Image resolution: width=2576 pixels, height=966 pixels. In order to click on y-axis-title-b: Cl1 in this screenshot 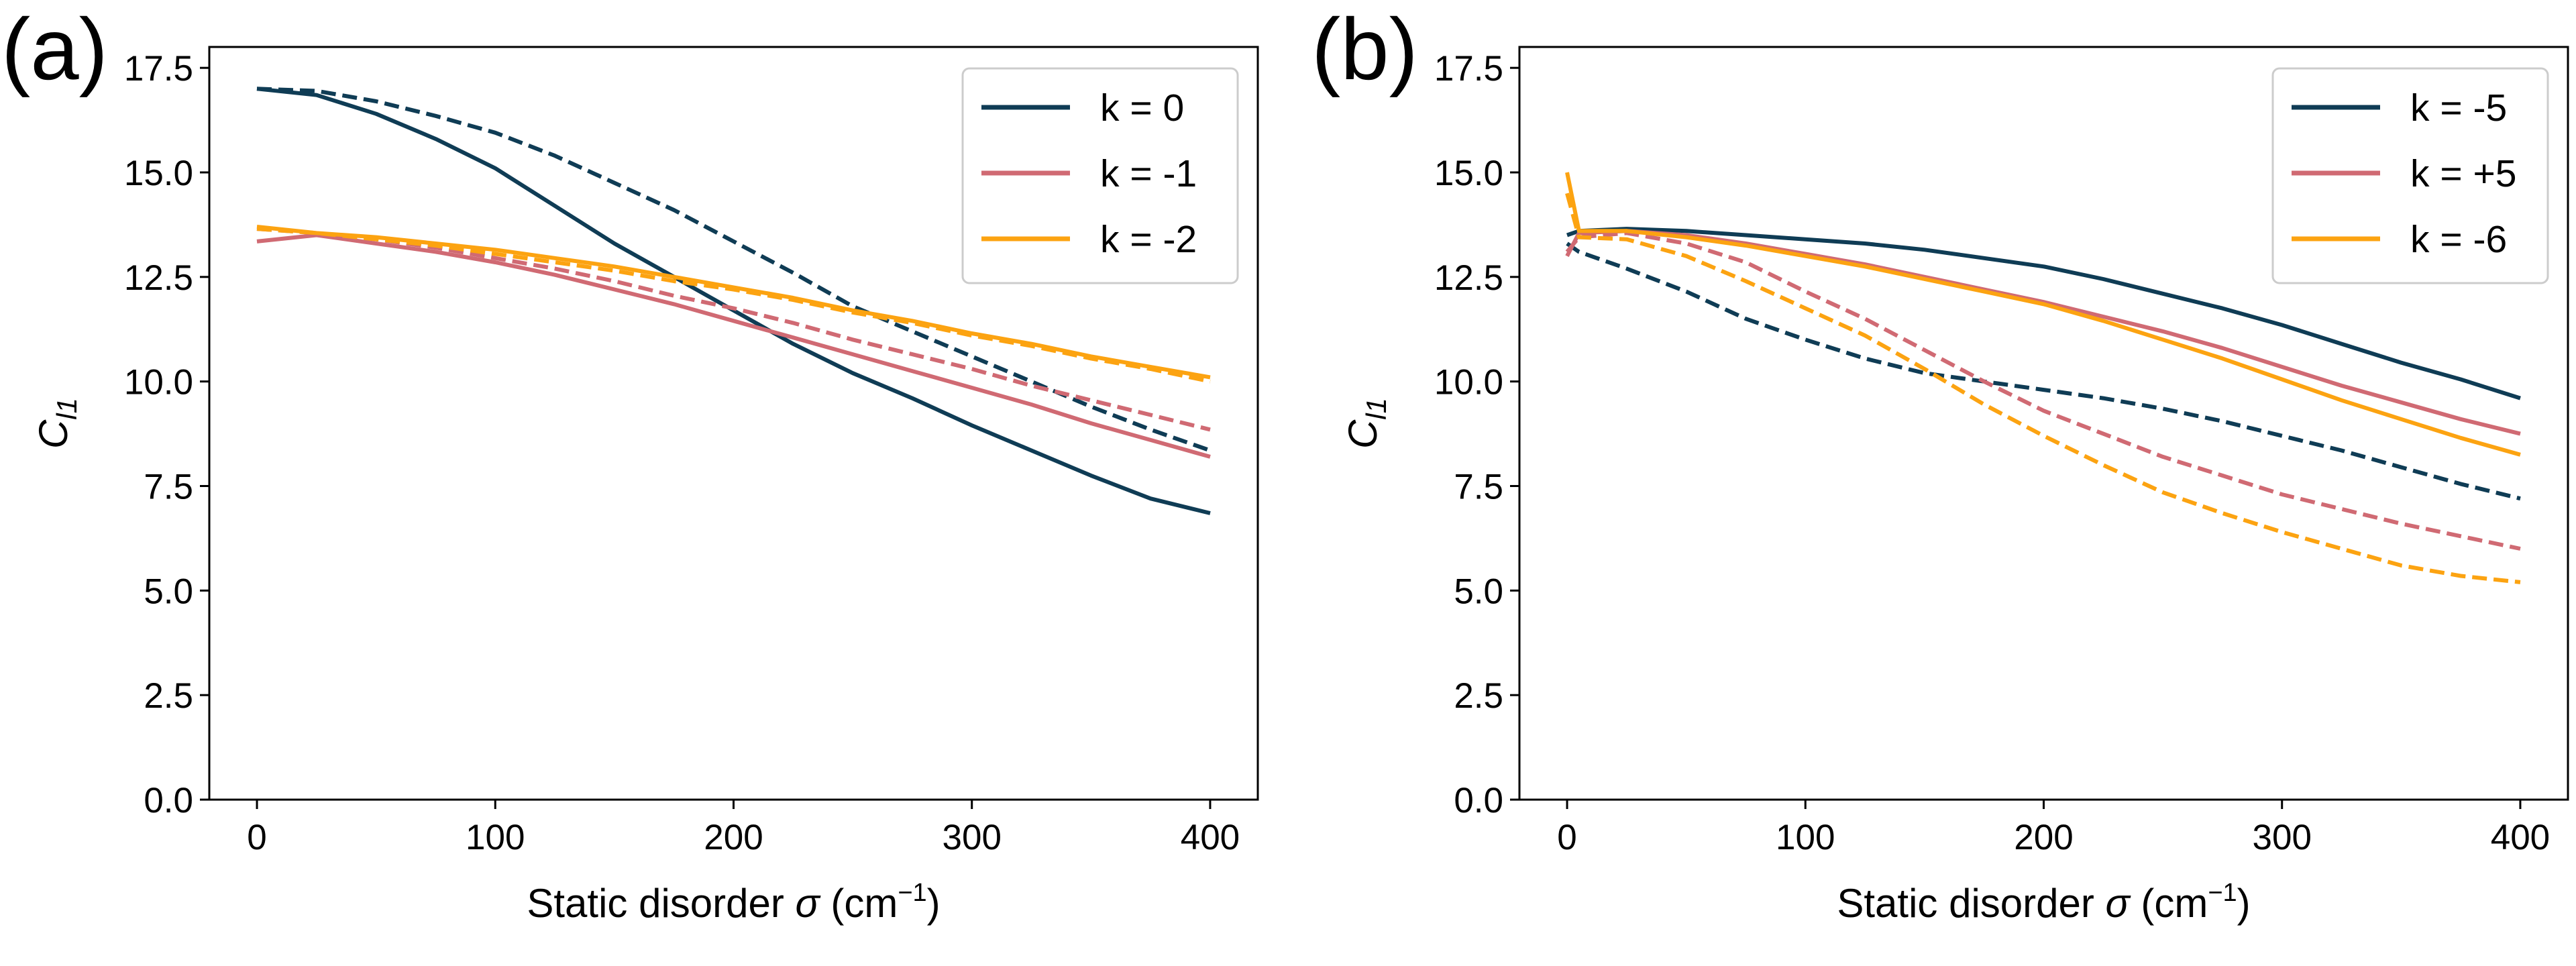, I will do `click(1366, 423)`.